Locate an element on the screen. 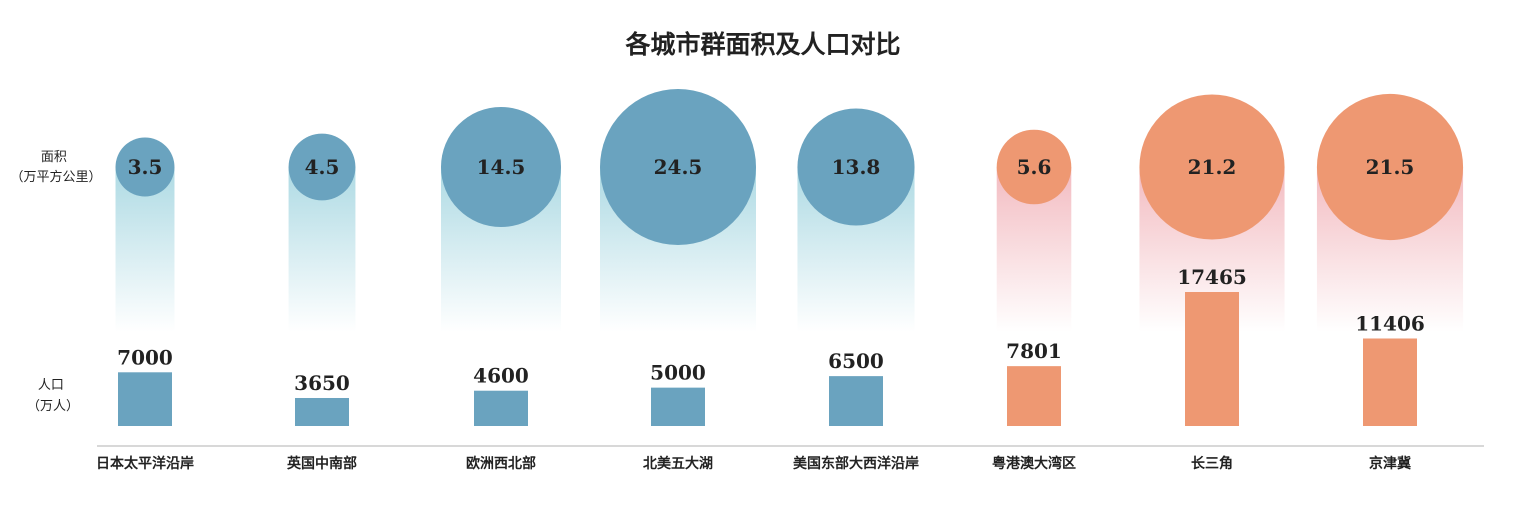 The image size is (1526, 510). category-label: 日本太平洋沿岸 is located at coordinates (145, 463).